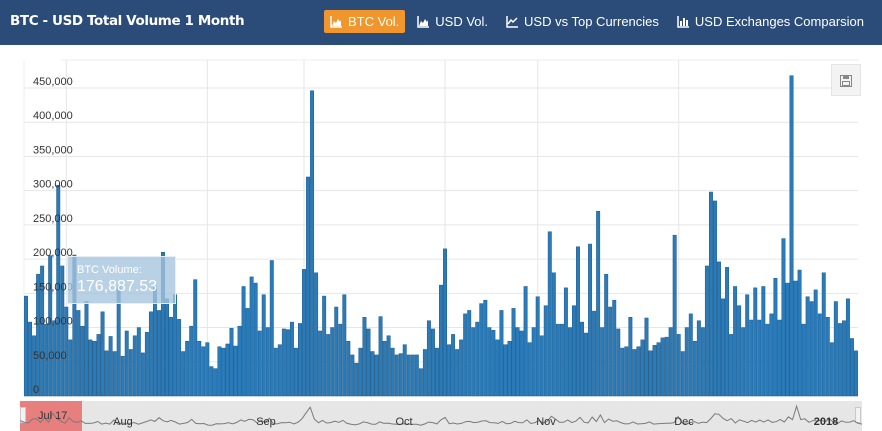 Image resolution: width=882 pixels, height=431 pixels. I want to click on tab-btc-volume: BTC Vol., so click(365, 21).